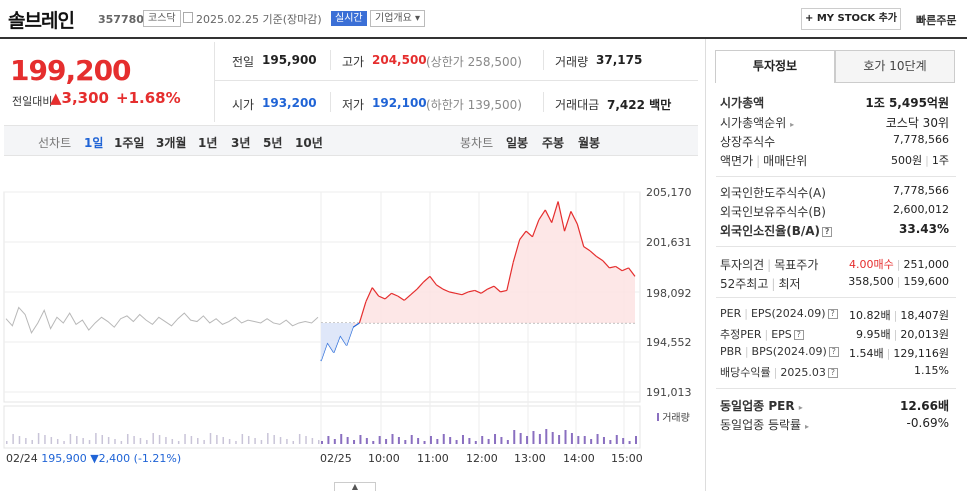  What do you see at coordinates (208, 143) in the screenshot?
I see `tab-1y: 1년` at bounding box center [208, 143].